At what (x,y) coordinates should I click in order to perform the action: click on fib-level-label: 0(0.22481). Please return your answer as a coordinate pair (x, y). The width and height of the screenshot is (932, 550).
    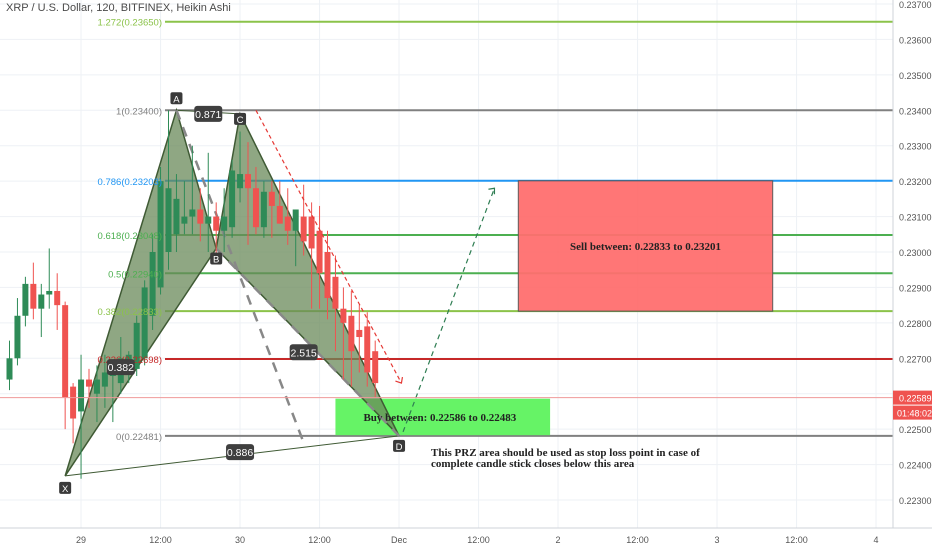
    Looking at the image, I should click on (139, 437).